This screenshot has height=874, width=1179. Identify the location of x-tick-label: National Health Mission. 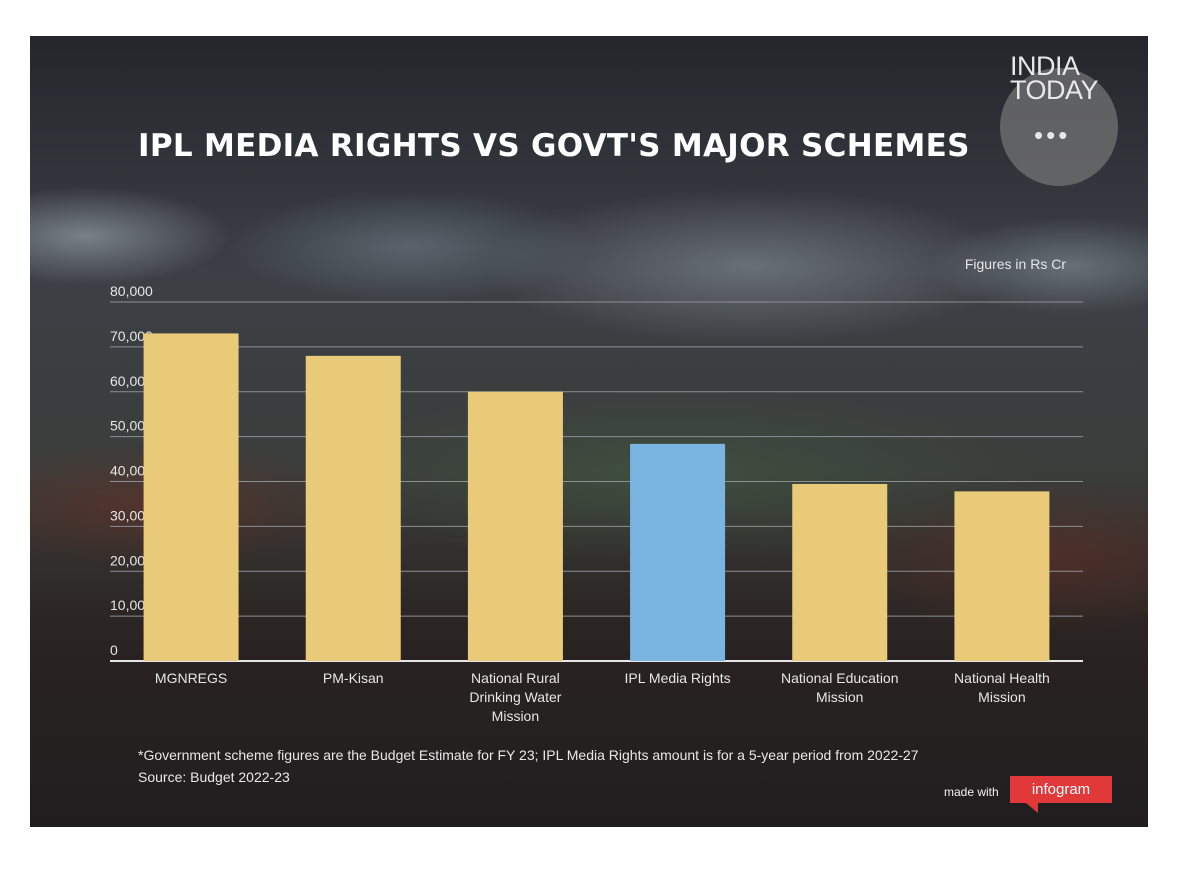
(1002, 687).